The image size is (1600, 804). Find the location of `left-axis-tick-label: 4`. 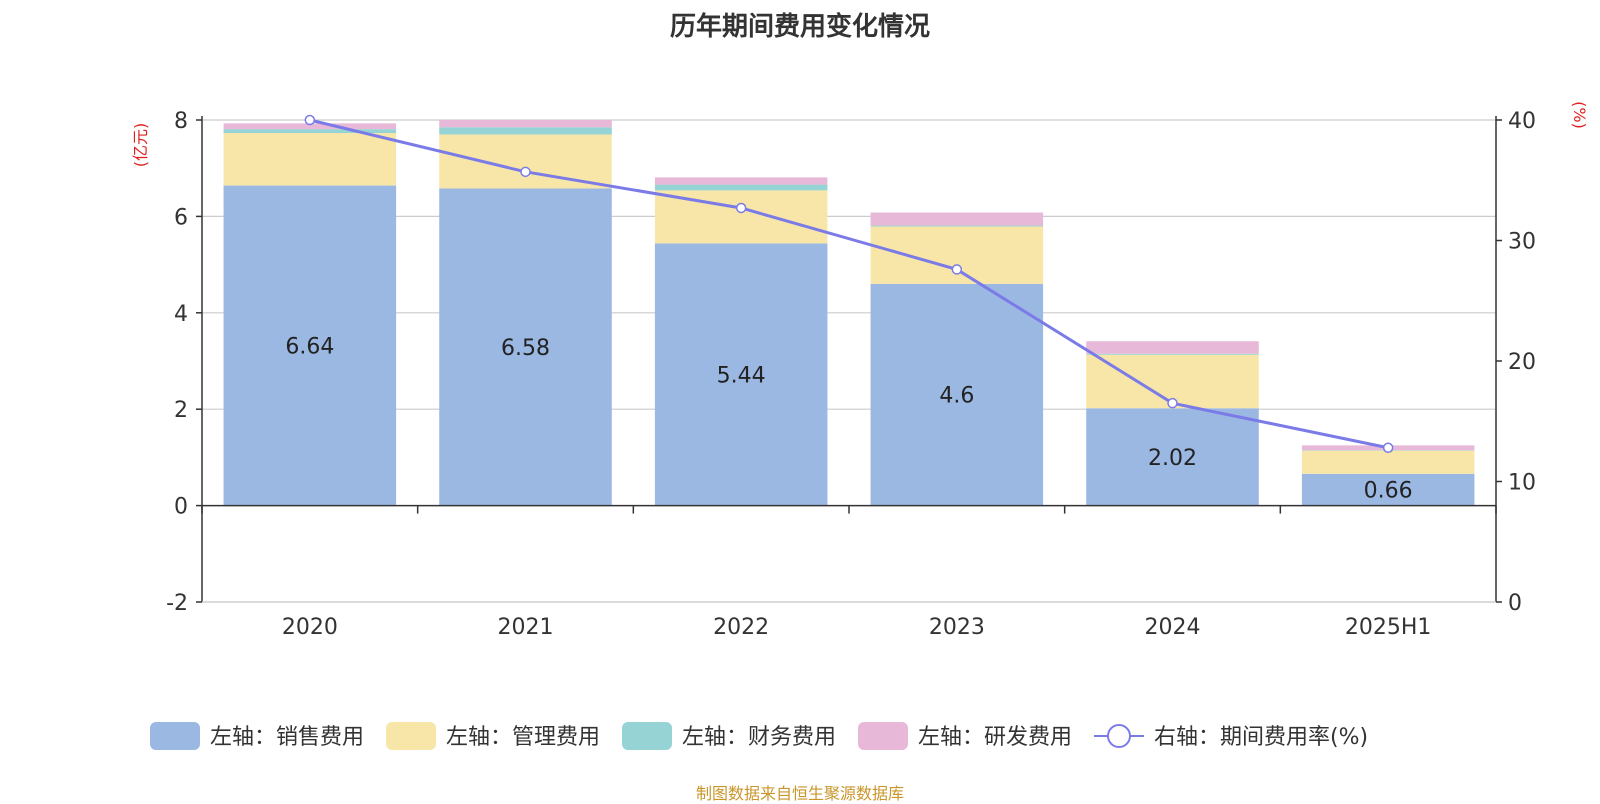

left-axis-tick-label: 4 is located at coordinates (181, 314).